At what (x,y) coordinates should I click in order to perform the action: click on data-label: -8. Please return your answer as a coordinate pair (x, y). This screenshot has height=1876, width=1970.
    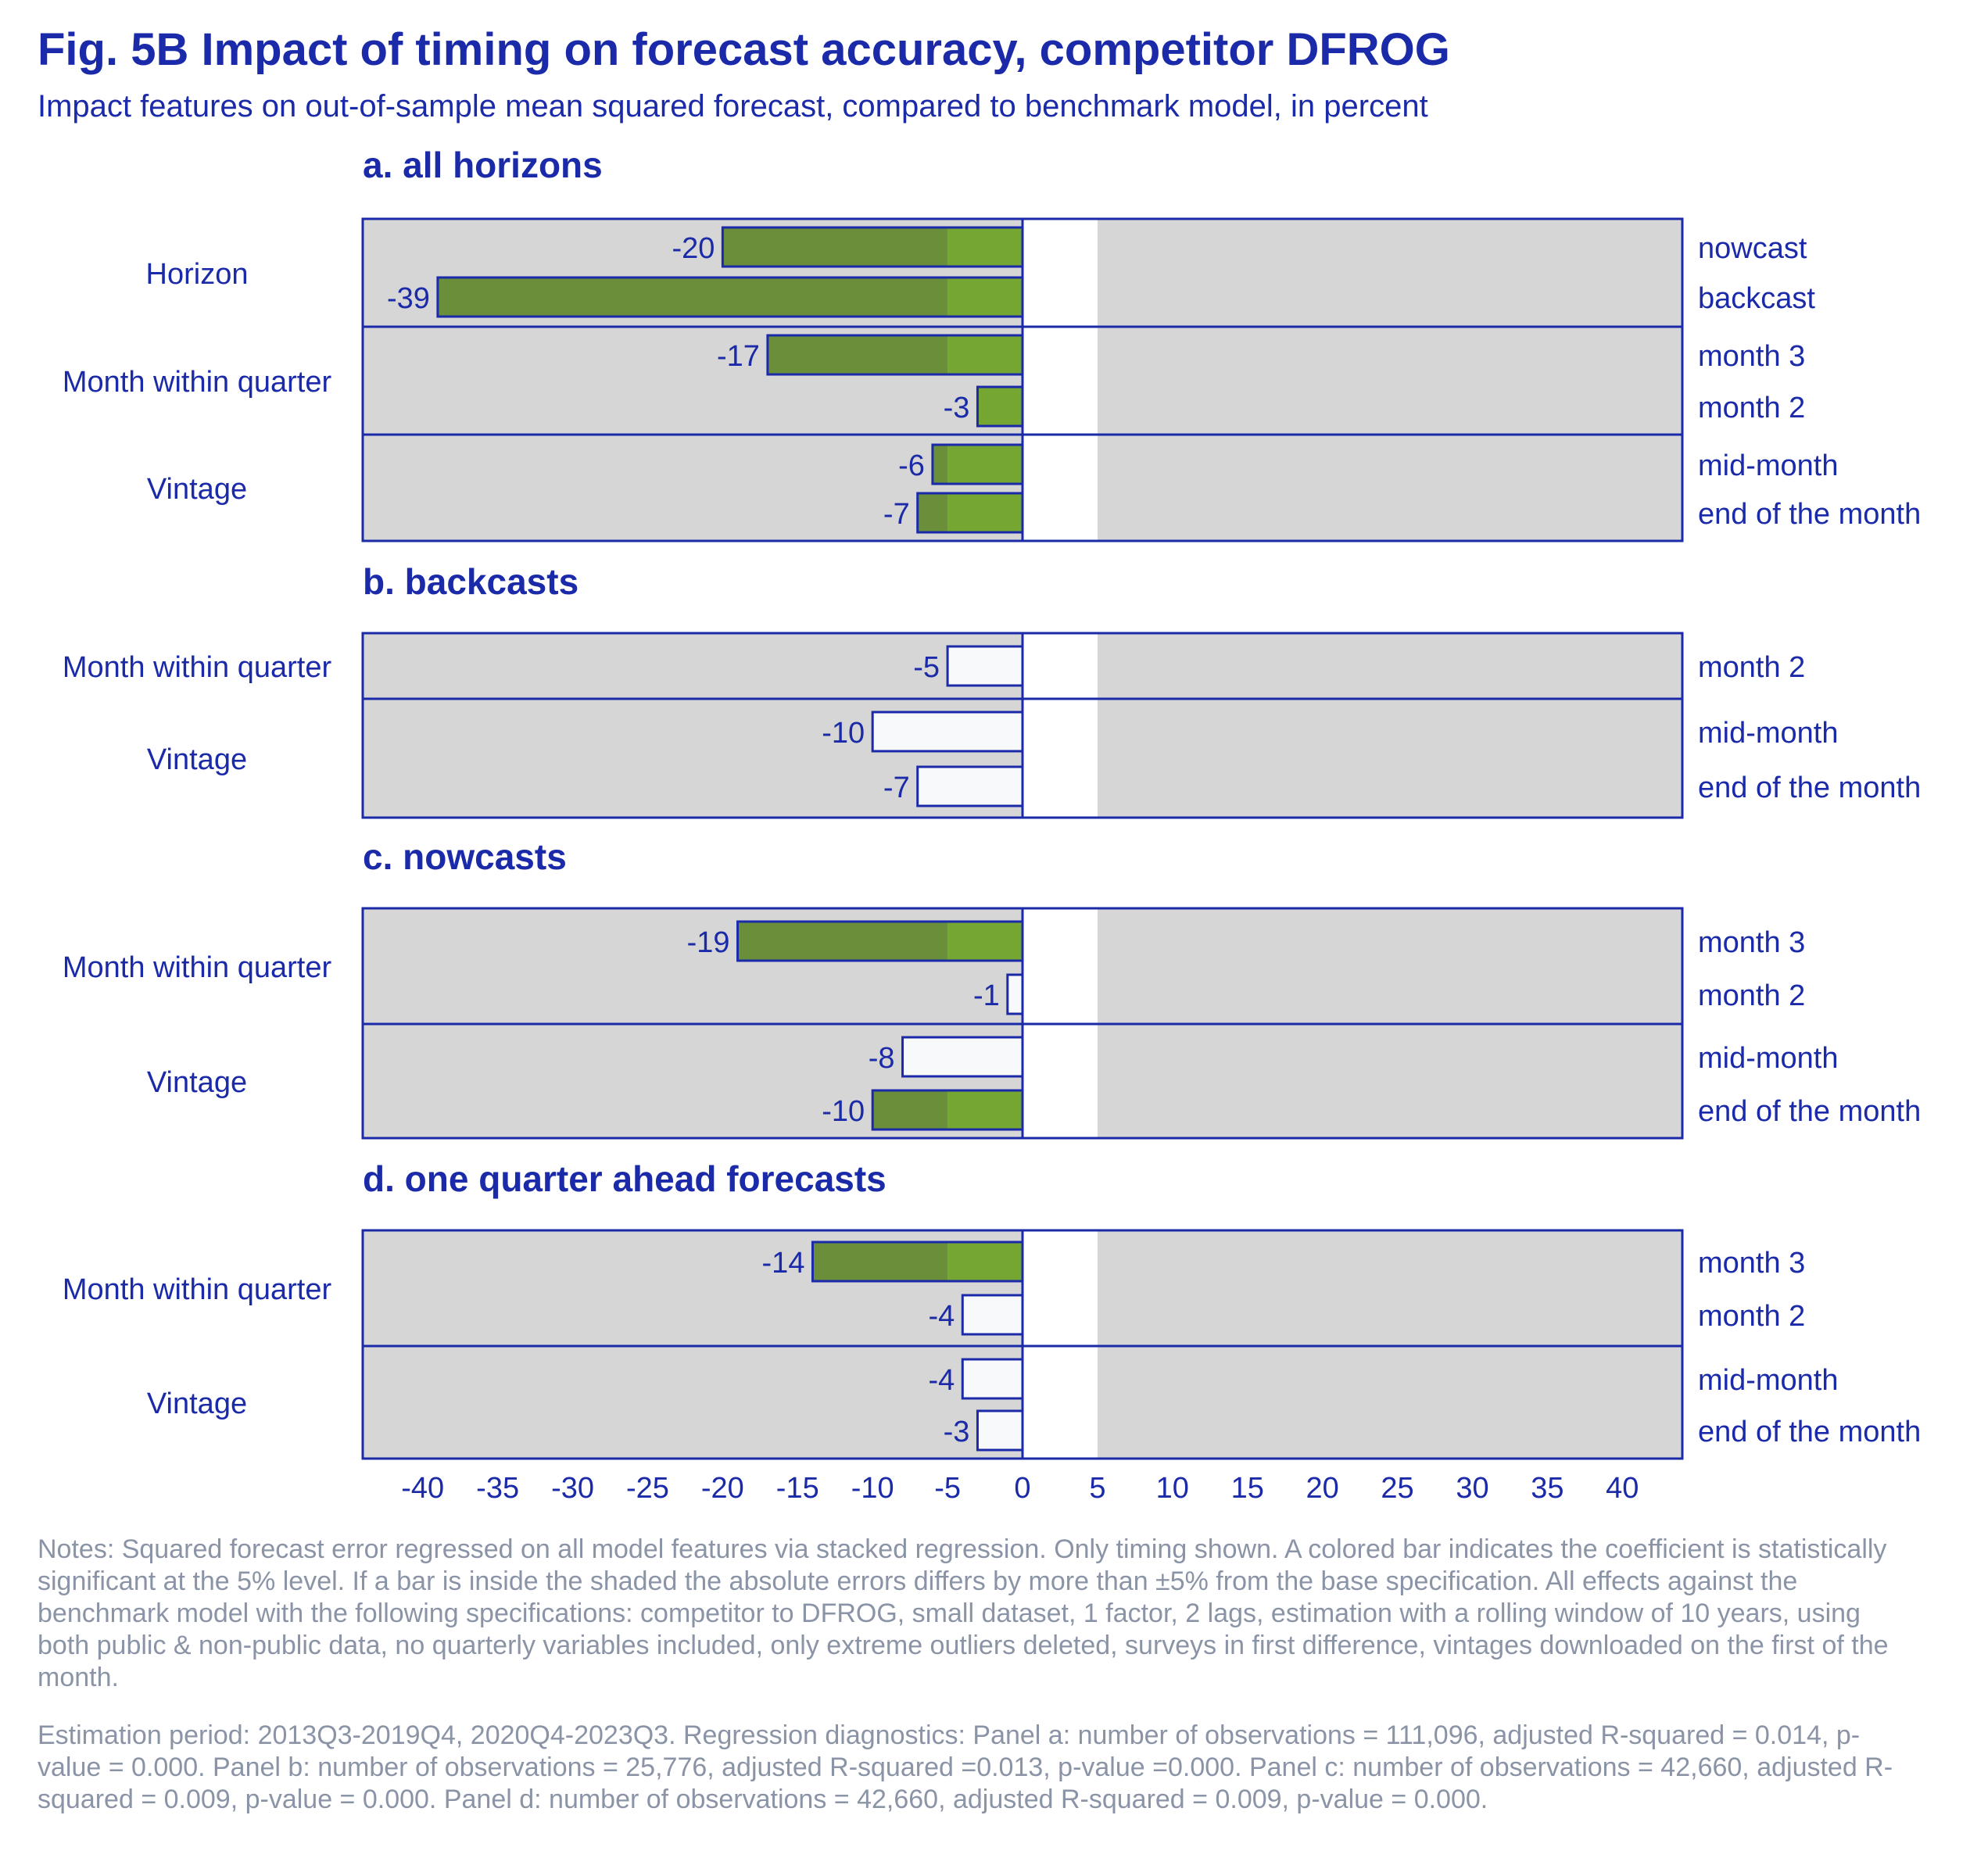
    Looking at the image, I should click on (882, 1058).